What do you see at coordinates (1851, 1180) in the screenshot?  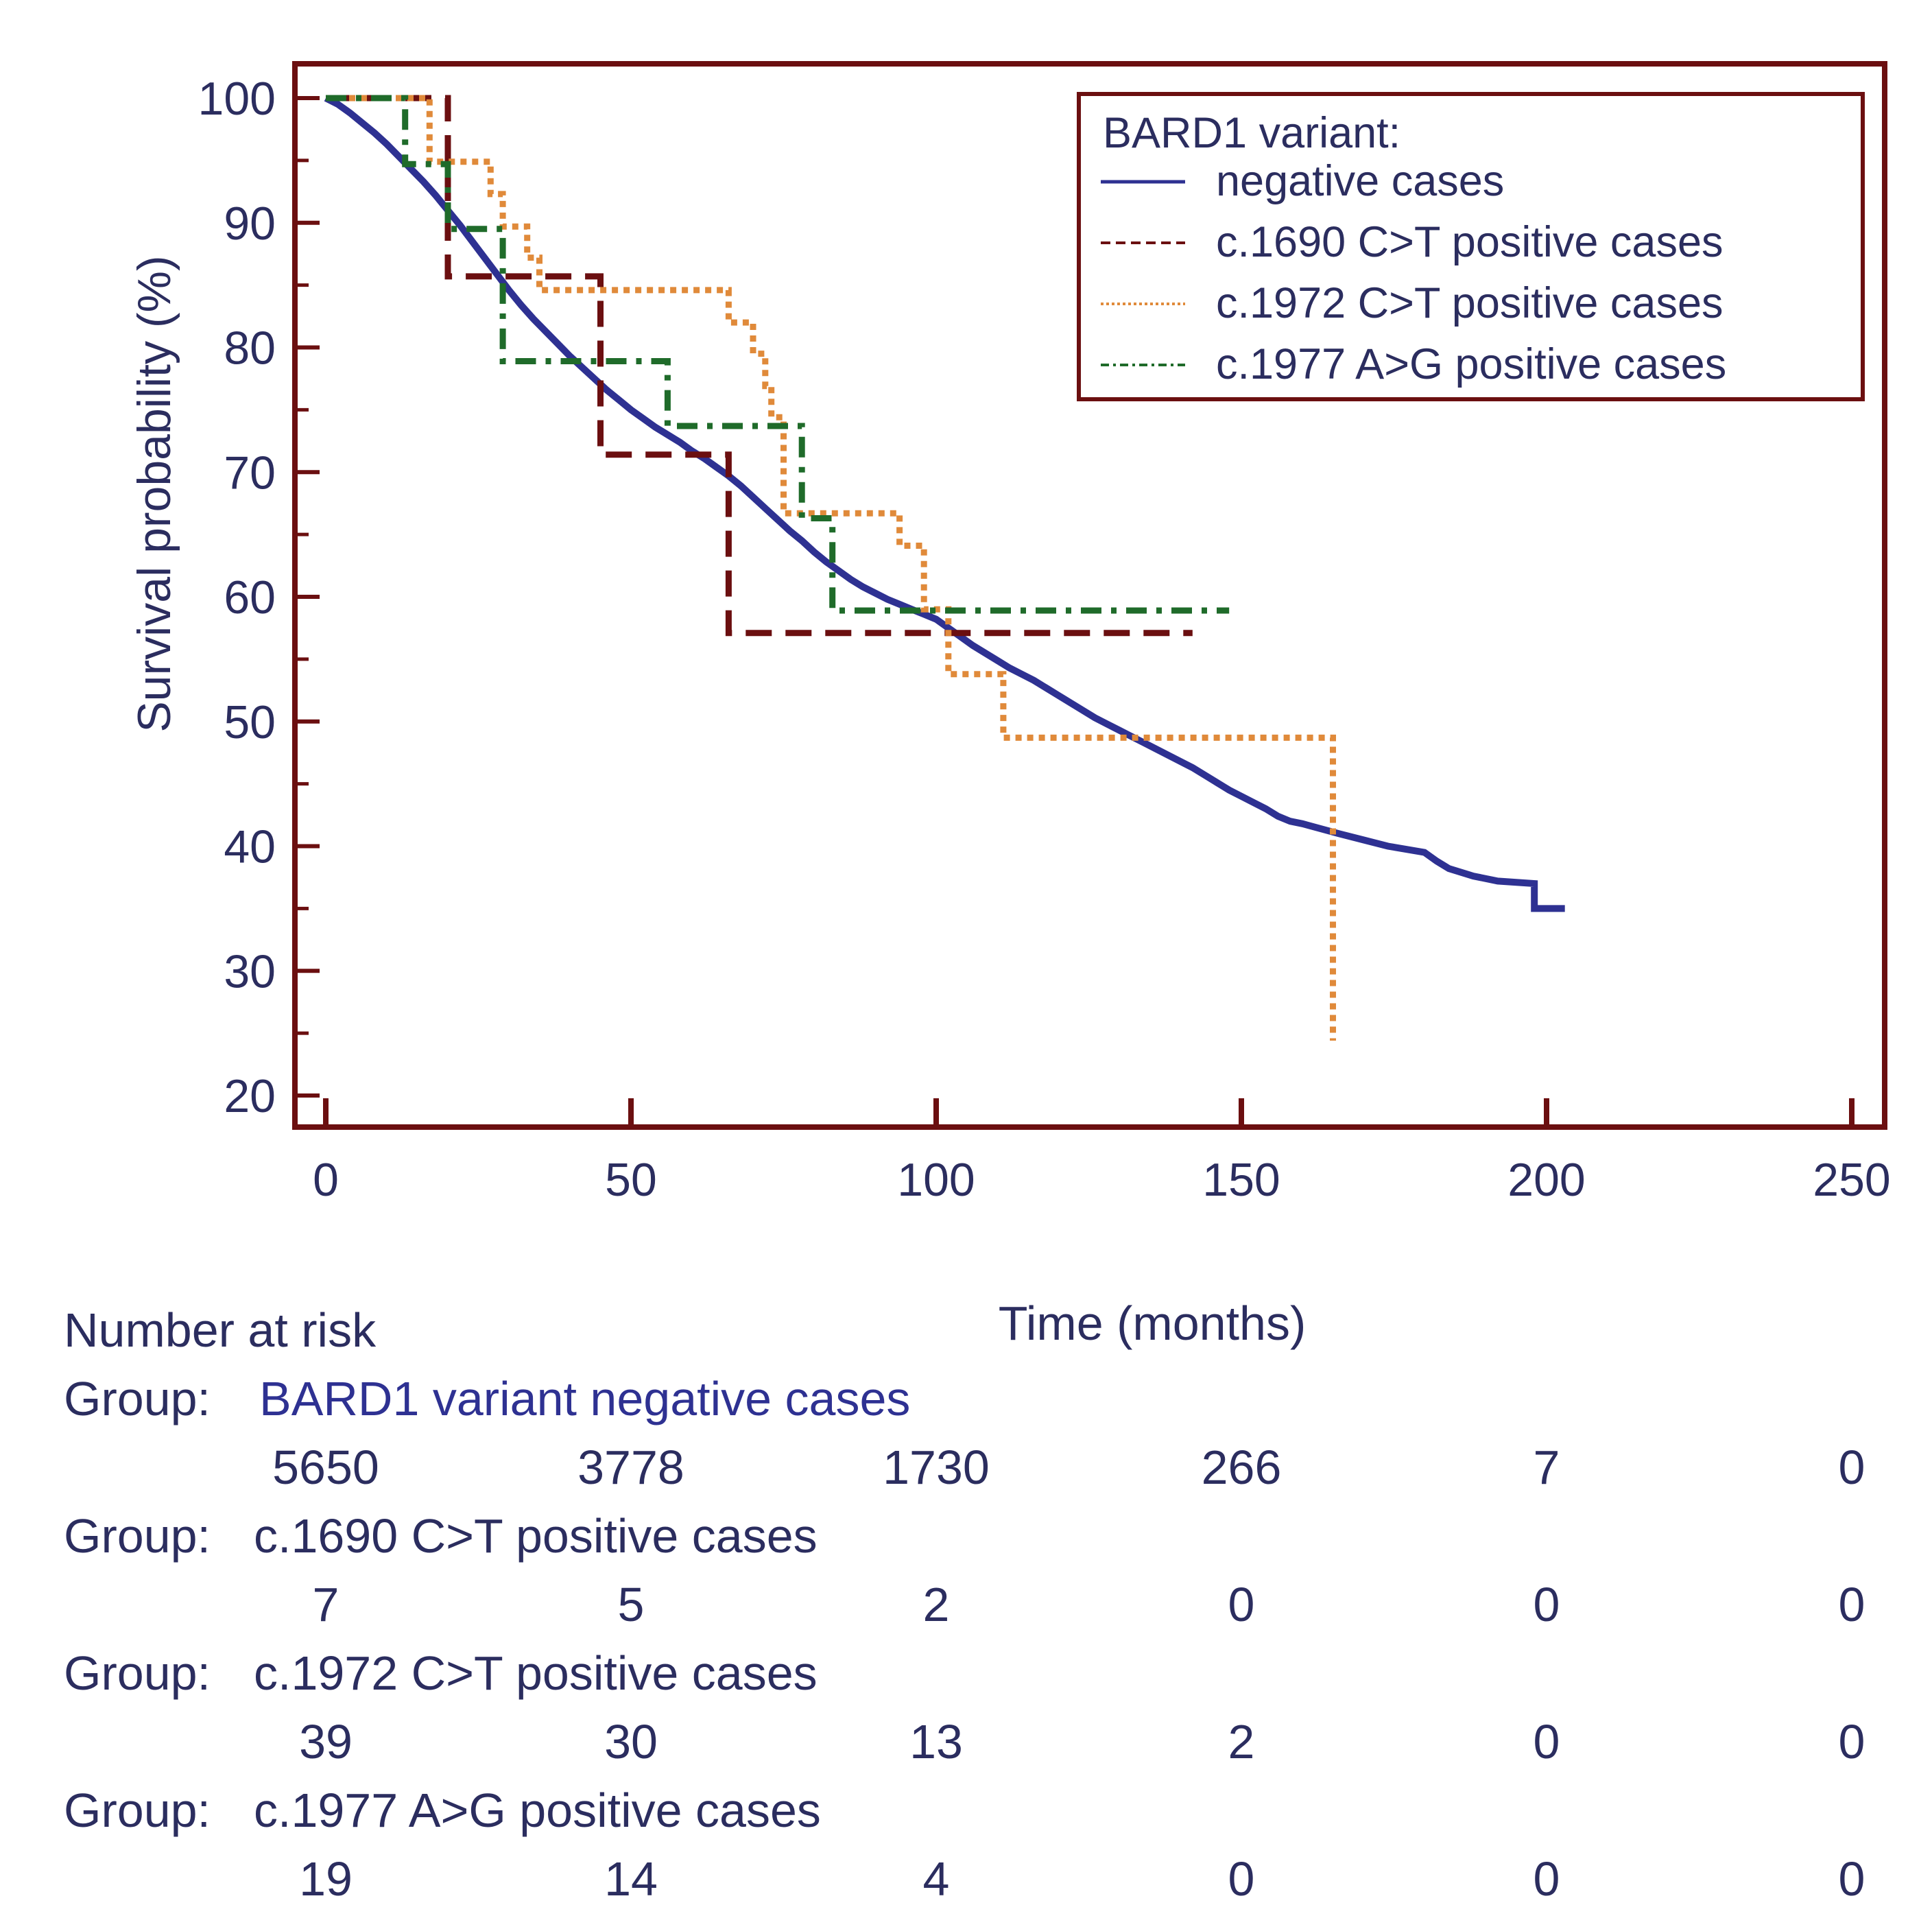 I see `x-tick-label: 250` at bounding box center [1851, 1180].